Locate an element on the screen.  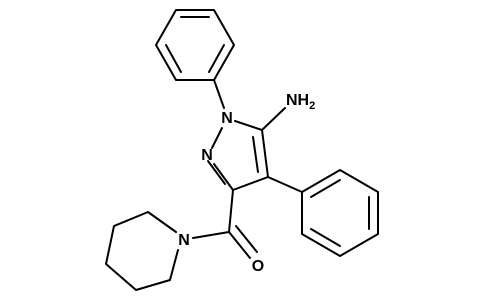
atom-subscript: 2 is located at coordinates (312, 106).